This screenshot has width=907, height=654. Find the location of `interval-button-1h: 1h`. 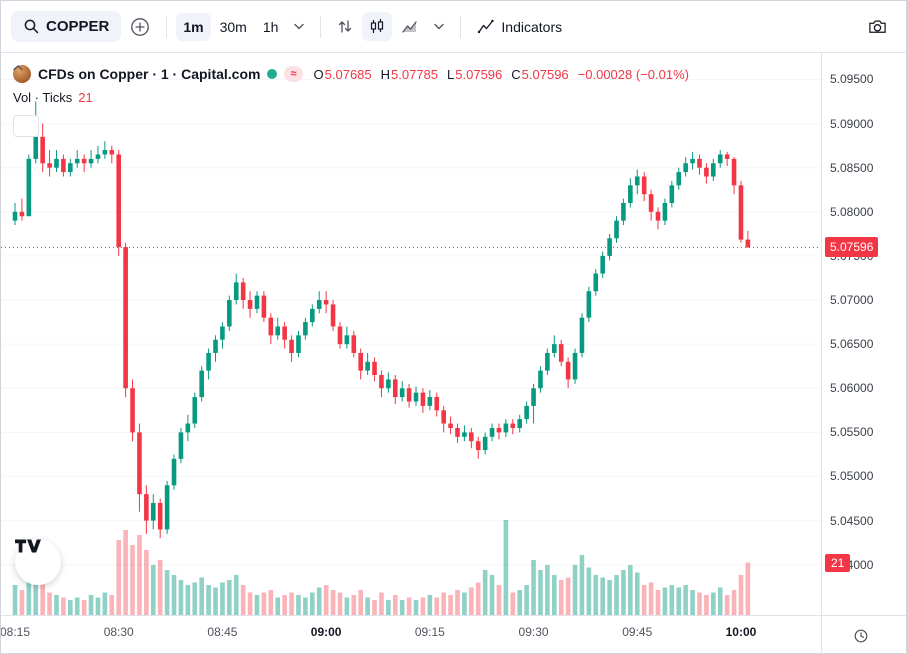

interval-button-1h: 1h is located at coordinates (271, 27).